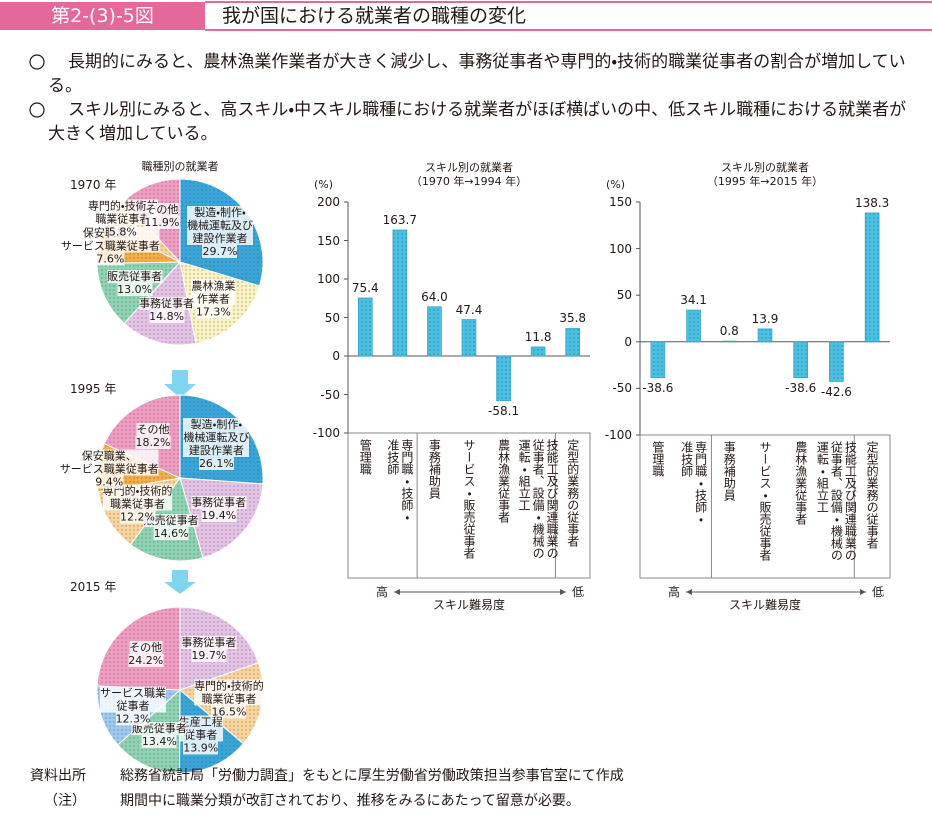 This screenshot has height=830, width=932. I want to click on value-label: 13.9, so click(765, 318).